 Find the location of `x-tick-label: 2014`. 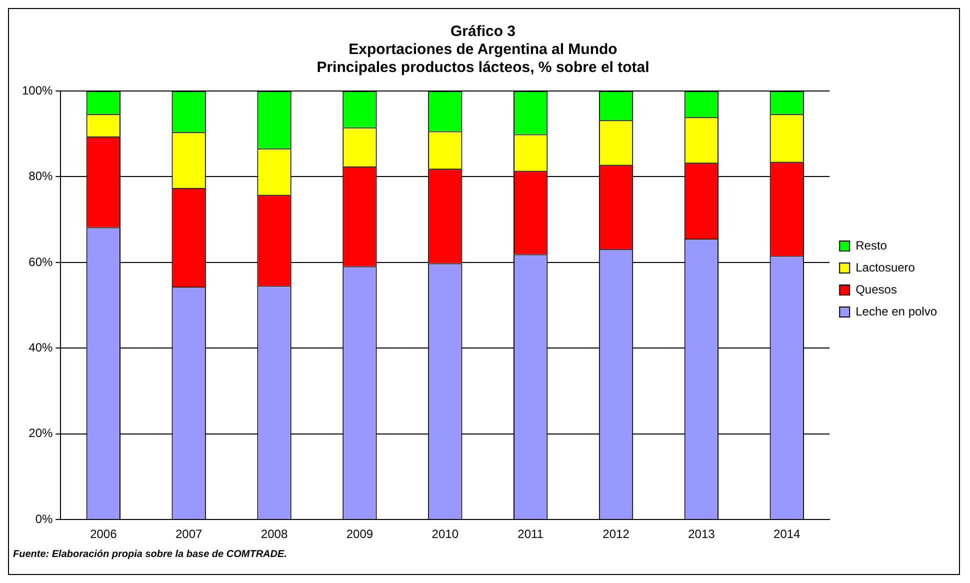

x-tick-label: 2014 is located at coordinates (787, 534).